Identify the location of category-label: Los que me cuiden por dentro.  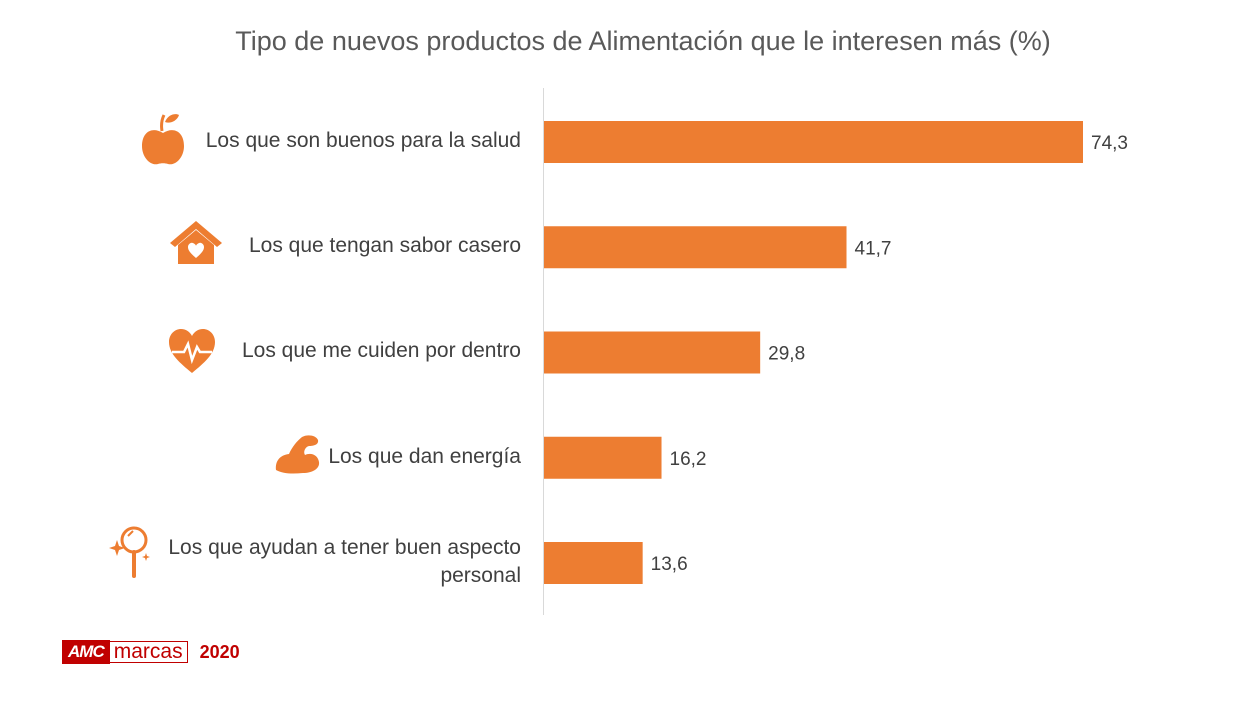
(381, 350).